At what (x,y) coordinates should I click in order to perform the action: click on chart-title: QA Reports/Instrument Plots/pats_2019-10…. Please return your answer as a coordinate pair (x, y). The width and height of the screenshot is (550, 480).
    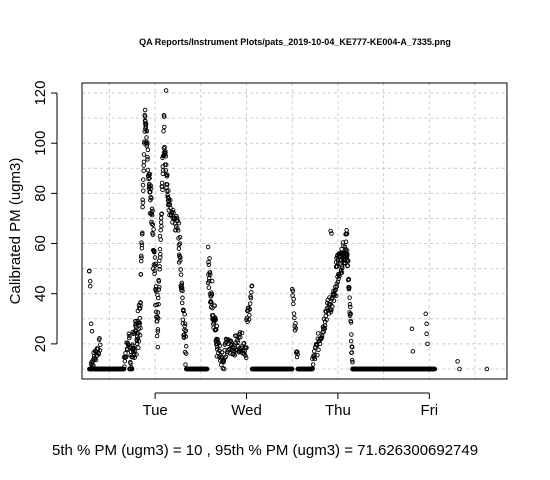
    Looking at the image, I should click on (295, 42).